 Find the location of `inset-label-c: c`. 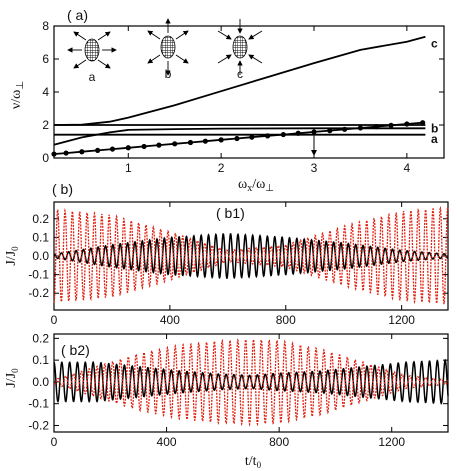

inset-label-c: c is located at coordinates (240, 74).